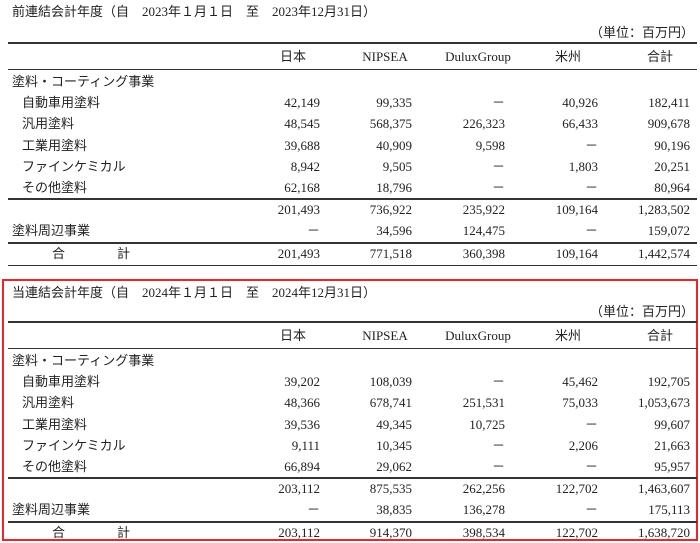  Describe the element at coordinates (664, 253) in the screenshot. I see `value-total: 1,442,574` at that location.